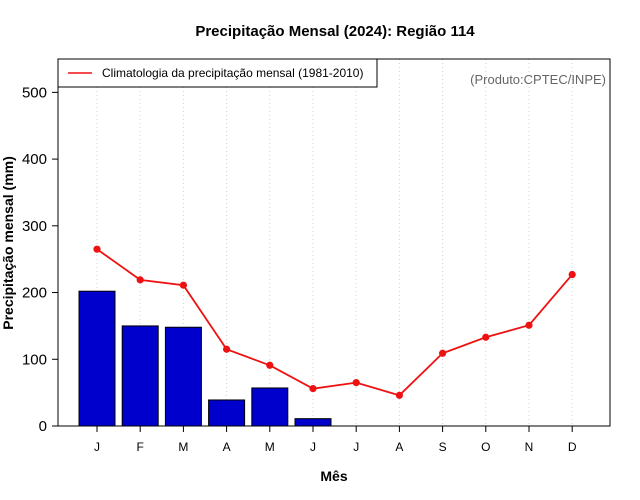  Describe the element at coordinates (205, 358) in the screenshot. I see `bar-series` at that location.